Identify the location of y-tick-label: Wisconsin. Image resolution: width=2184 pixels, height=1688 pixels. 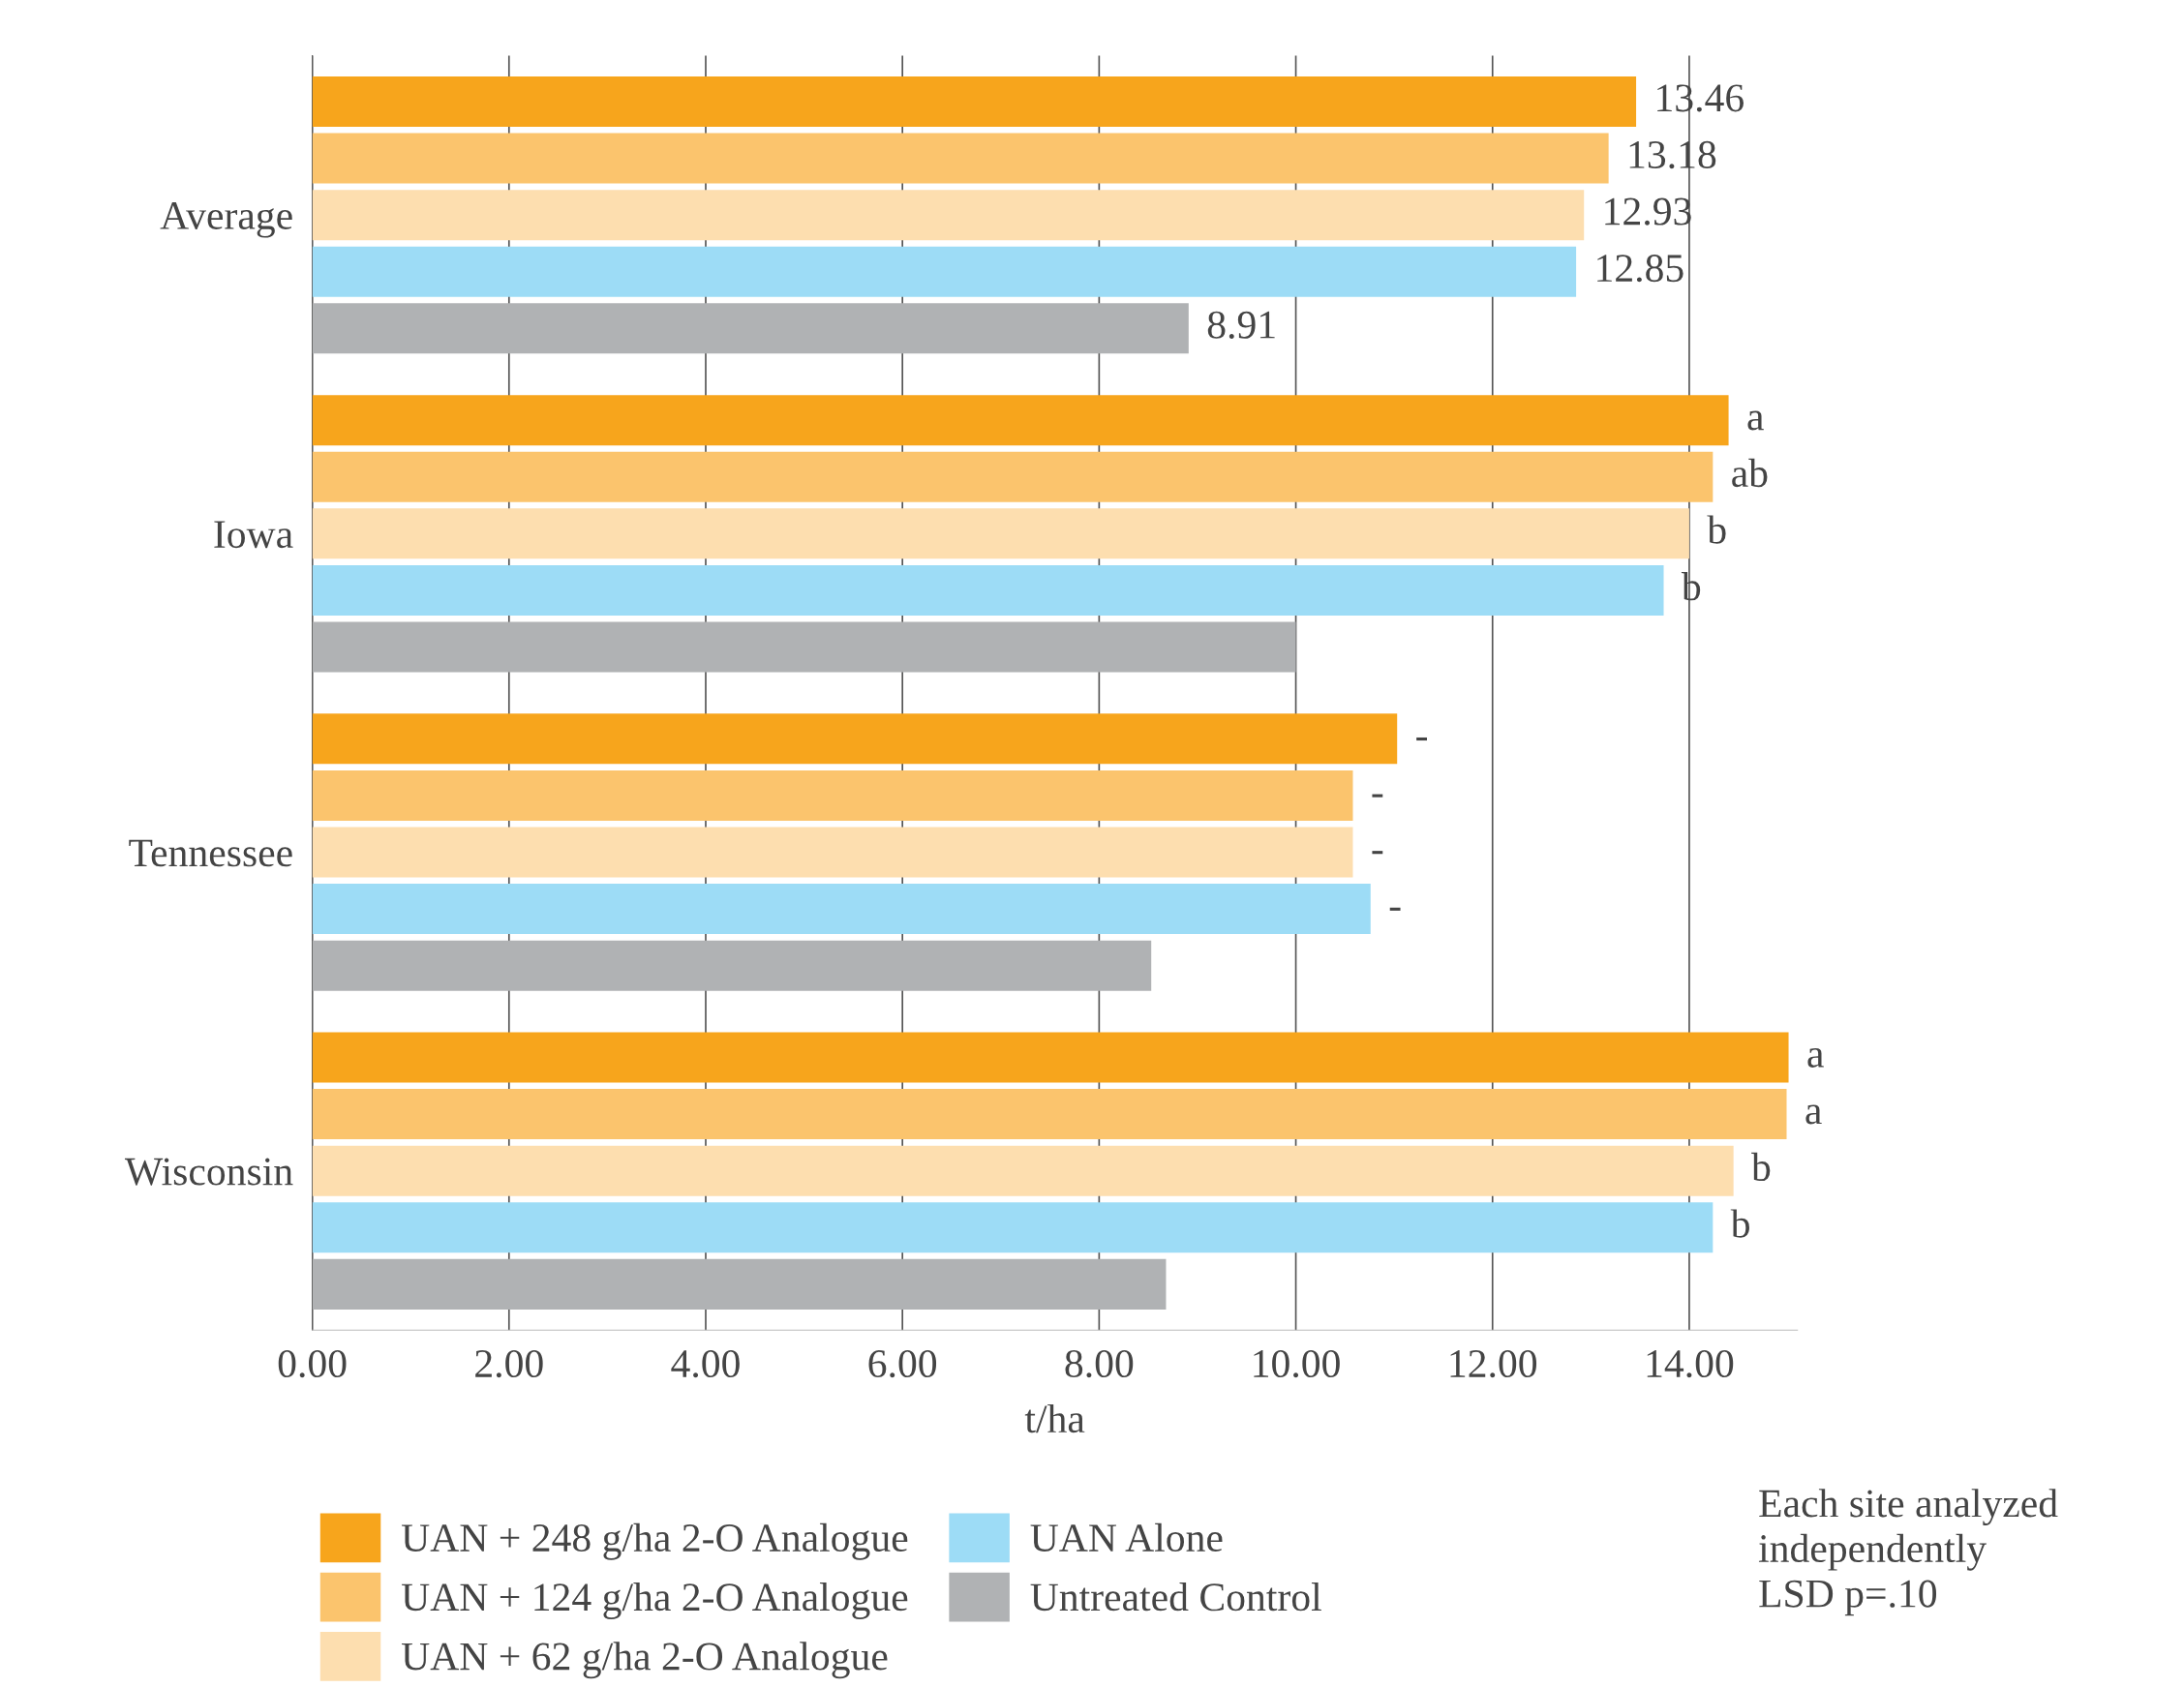
(209, 1172).